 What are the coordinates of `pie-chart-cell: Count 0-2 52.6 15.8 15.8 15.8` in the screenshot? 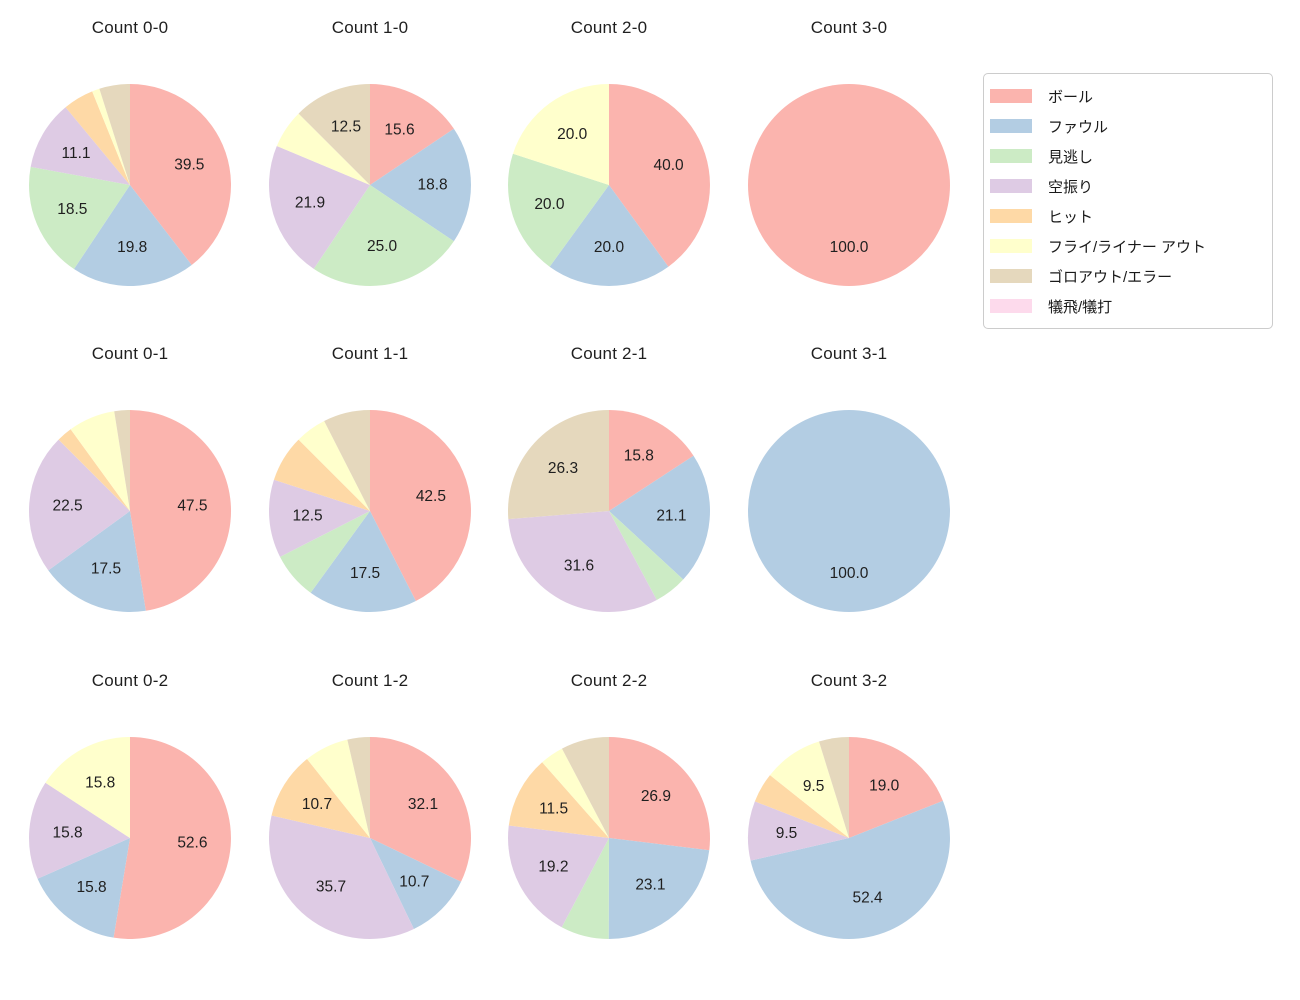 It's located at (130, 816).